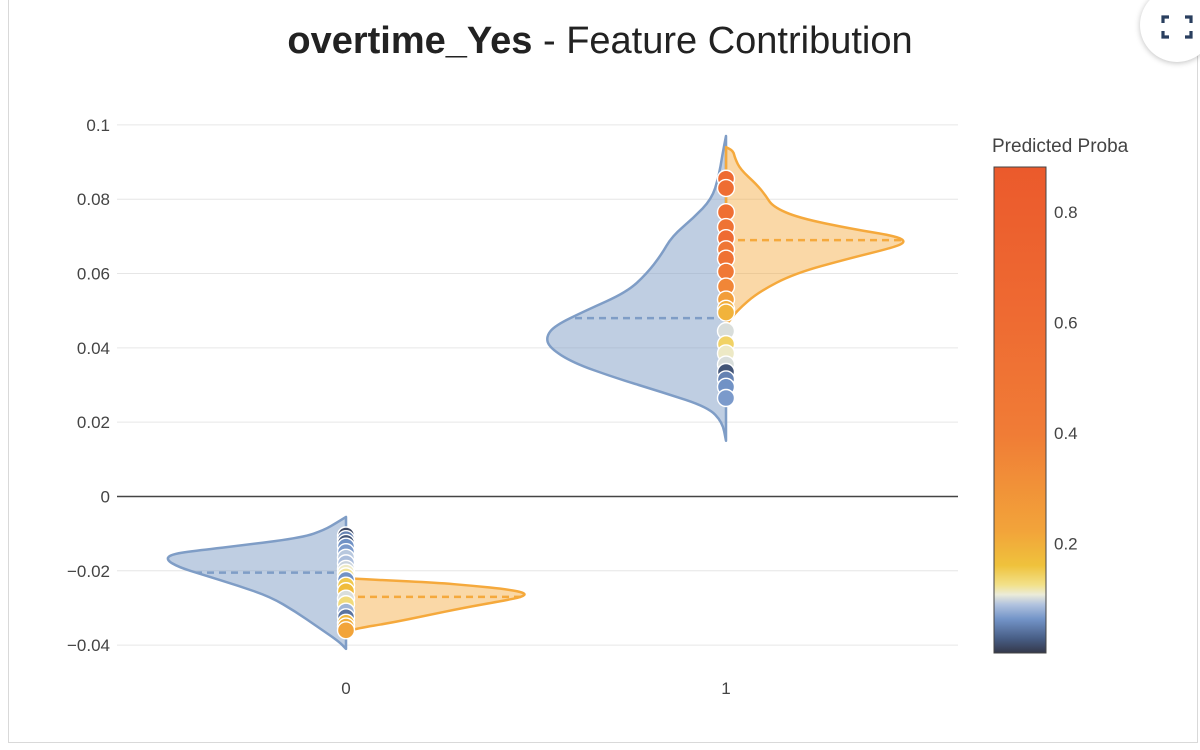  What do you see at coordinates (1066, 323) in the screenshot?
I see `colorbar-tick-label: 0.6` at bounding box center [1066, 323].